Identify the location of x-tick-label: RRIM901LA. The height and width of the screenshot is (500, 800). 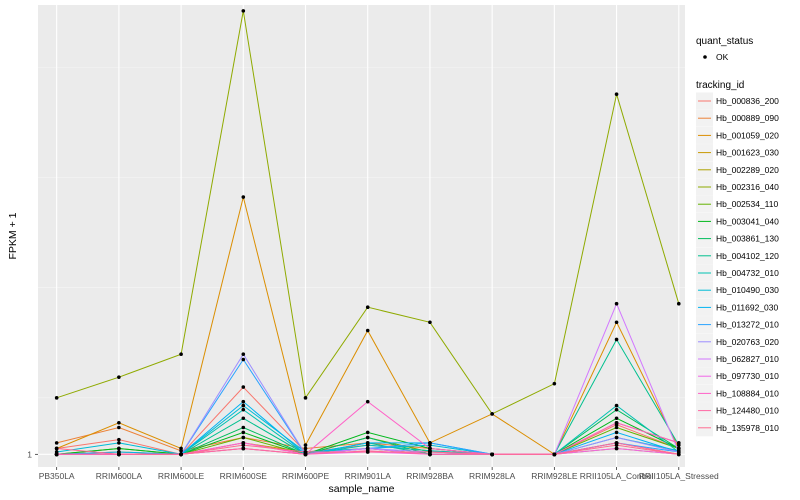
(368, 476).